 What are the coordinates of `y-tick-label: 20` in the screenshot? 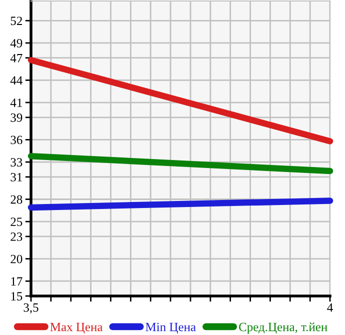 It's located at (16, 259).